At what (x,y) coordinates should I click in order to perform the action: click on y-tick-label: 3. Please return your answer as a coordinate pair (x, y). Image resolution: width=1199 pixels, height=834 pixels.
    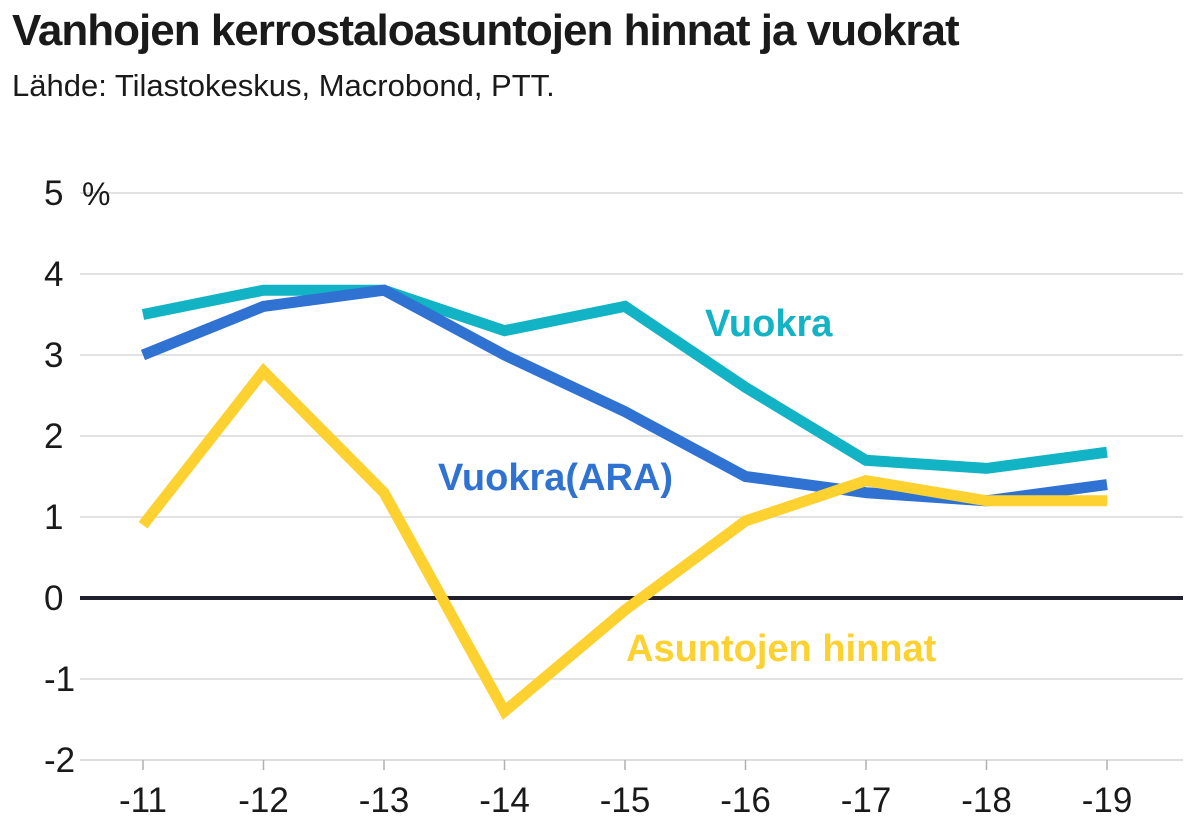
    Looking at the image, I should click on (53, 355).